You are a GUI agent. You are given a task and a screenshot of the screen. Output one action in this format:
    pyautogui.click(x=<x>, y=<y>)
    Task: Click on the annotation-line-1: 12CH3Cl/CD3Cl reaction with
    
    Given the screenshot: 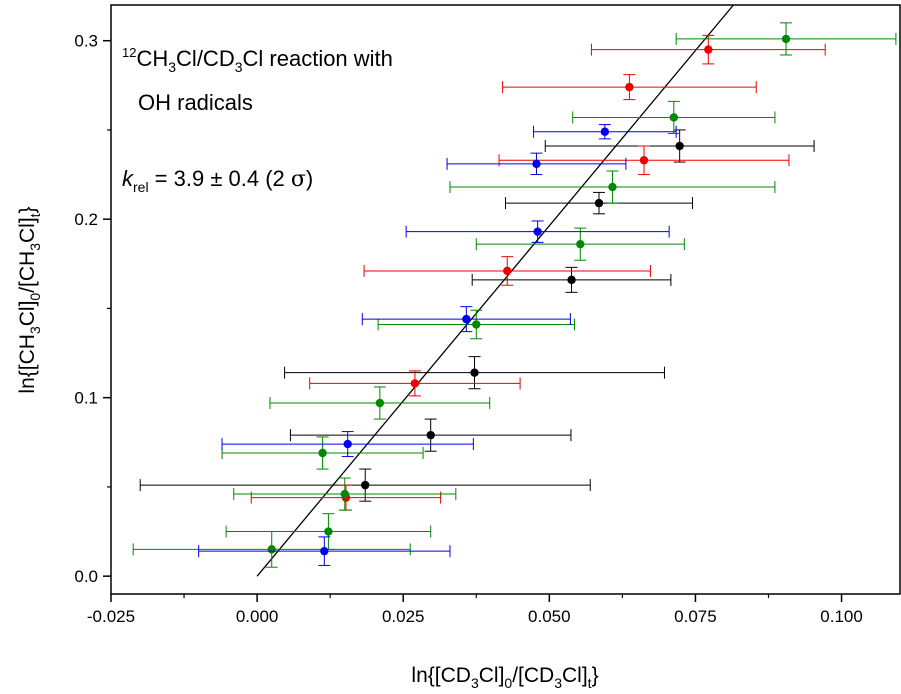 What is the action you would take?
    pyautogui.click(x=257, y=60)
    